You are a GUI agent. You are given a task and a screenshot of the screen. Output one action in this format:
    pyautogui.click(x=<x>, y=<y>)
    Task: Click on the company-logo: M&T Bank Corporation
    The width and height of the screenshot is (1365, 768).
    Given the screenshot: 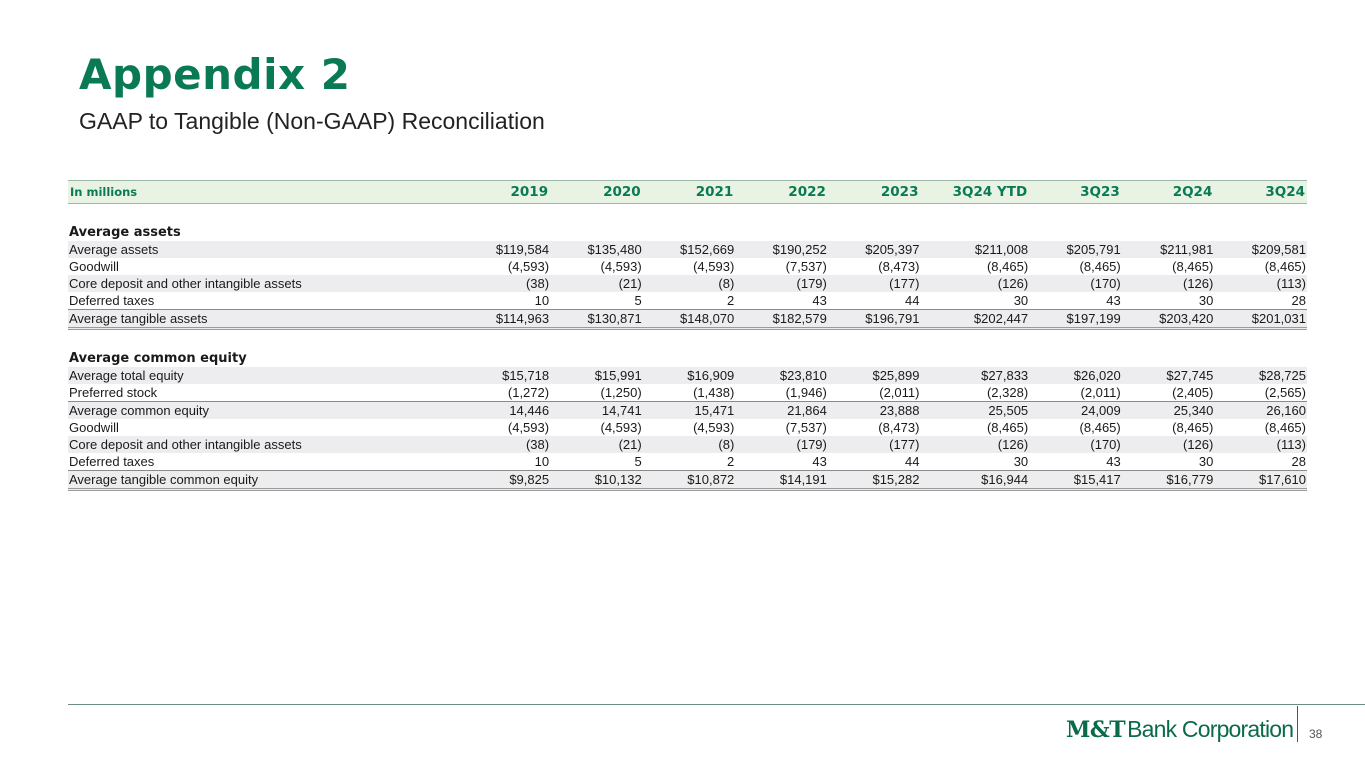 What is the action you would take?
    pyautogui.click(x=1180, y=731)
    